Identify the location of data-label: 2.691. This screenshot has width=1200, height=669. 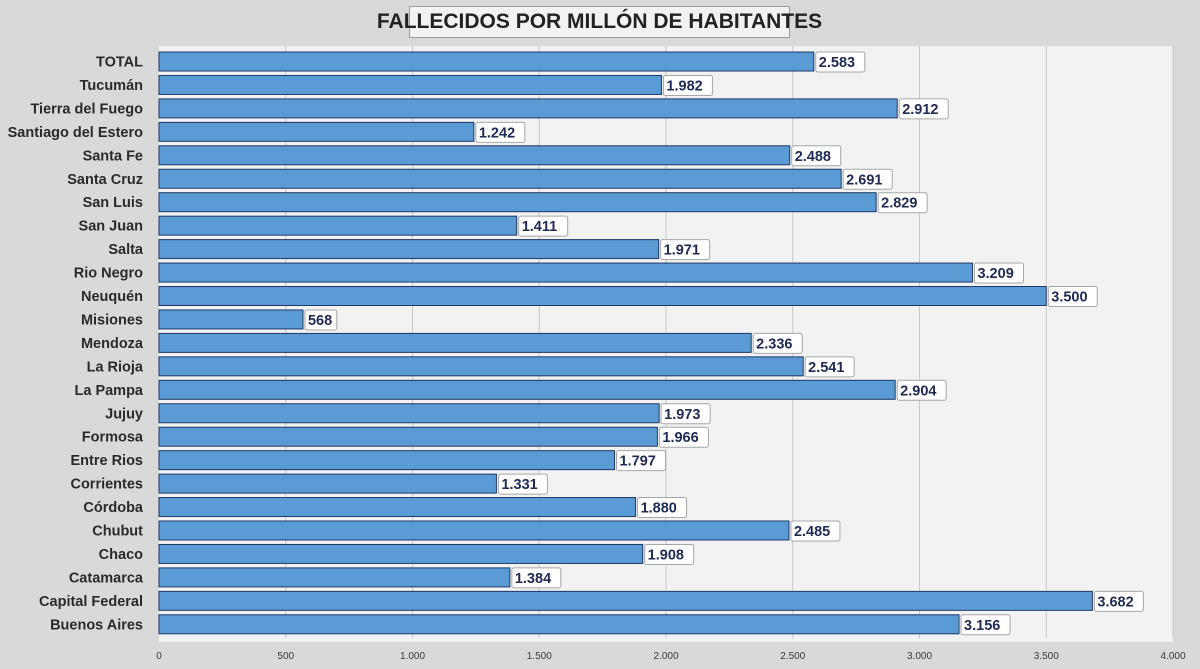
(864, 180).